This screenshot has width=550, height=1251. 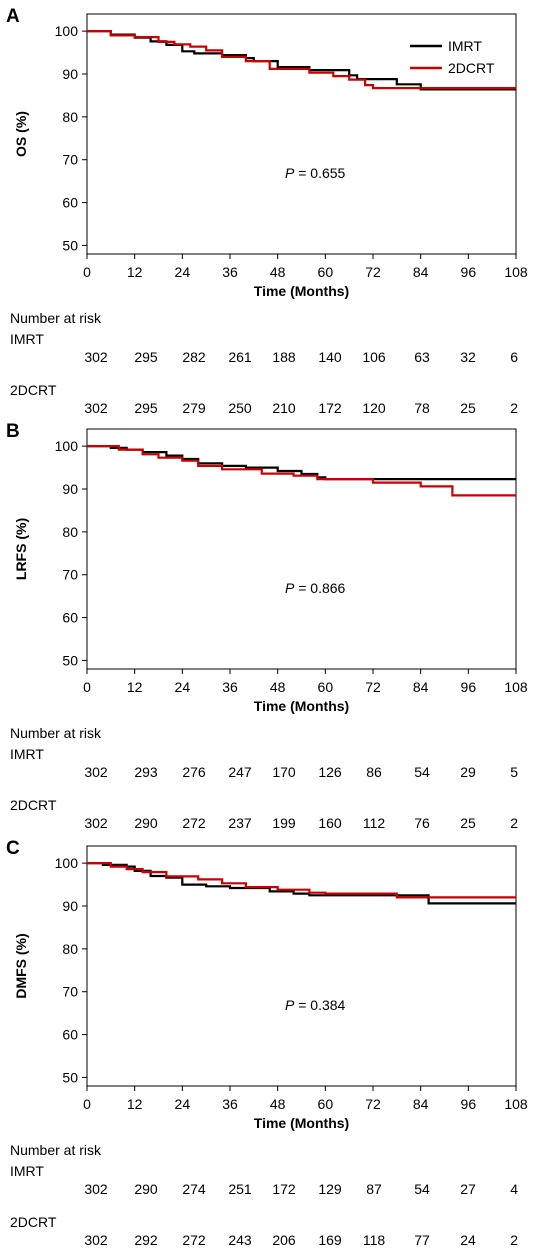 I want to click on risk-value-imrt: 29, so click(x=468, y=772).